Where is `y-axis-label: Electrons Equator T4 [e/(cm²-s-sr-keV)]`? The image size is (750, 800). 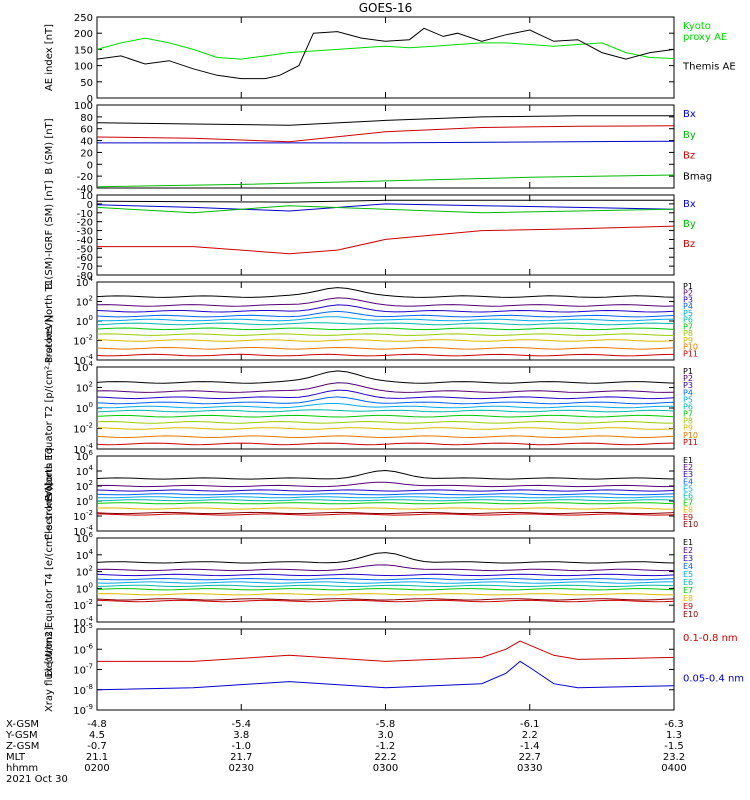
y-axis-label: Electrons Equator T4 [e/(cm²-s-sr-keV)] is located at coordinates (49, 579).